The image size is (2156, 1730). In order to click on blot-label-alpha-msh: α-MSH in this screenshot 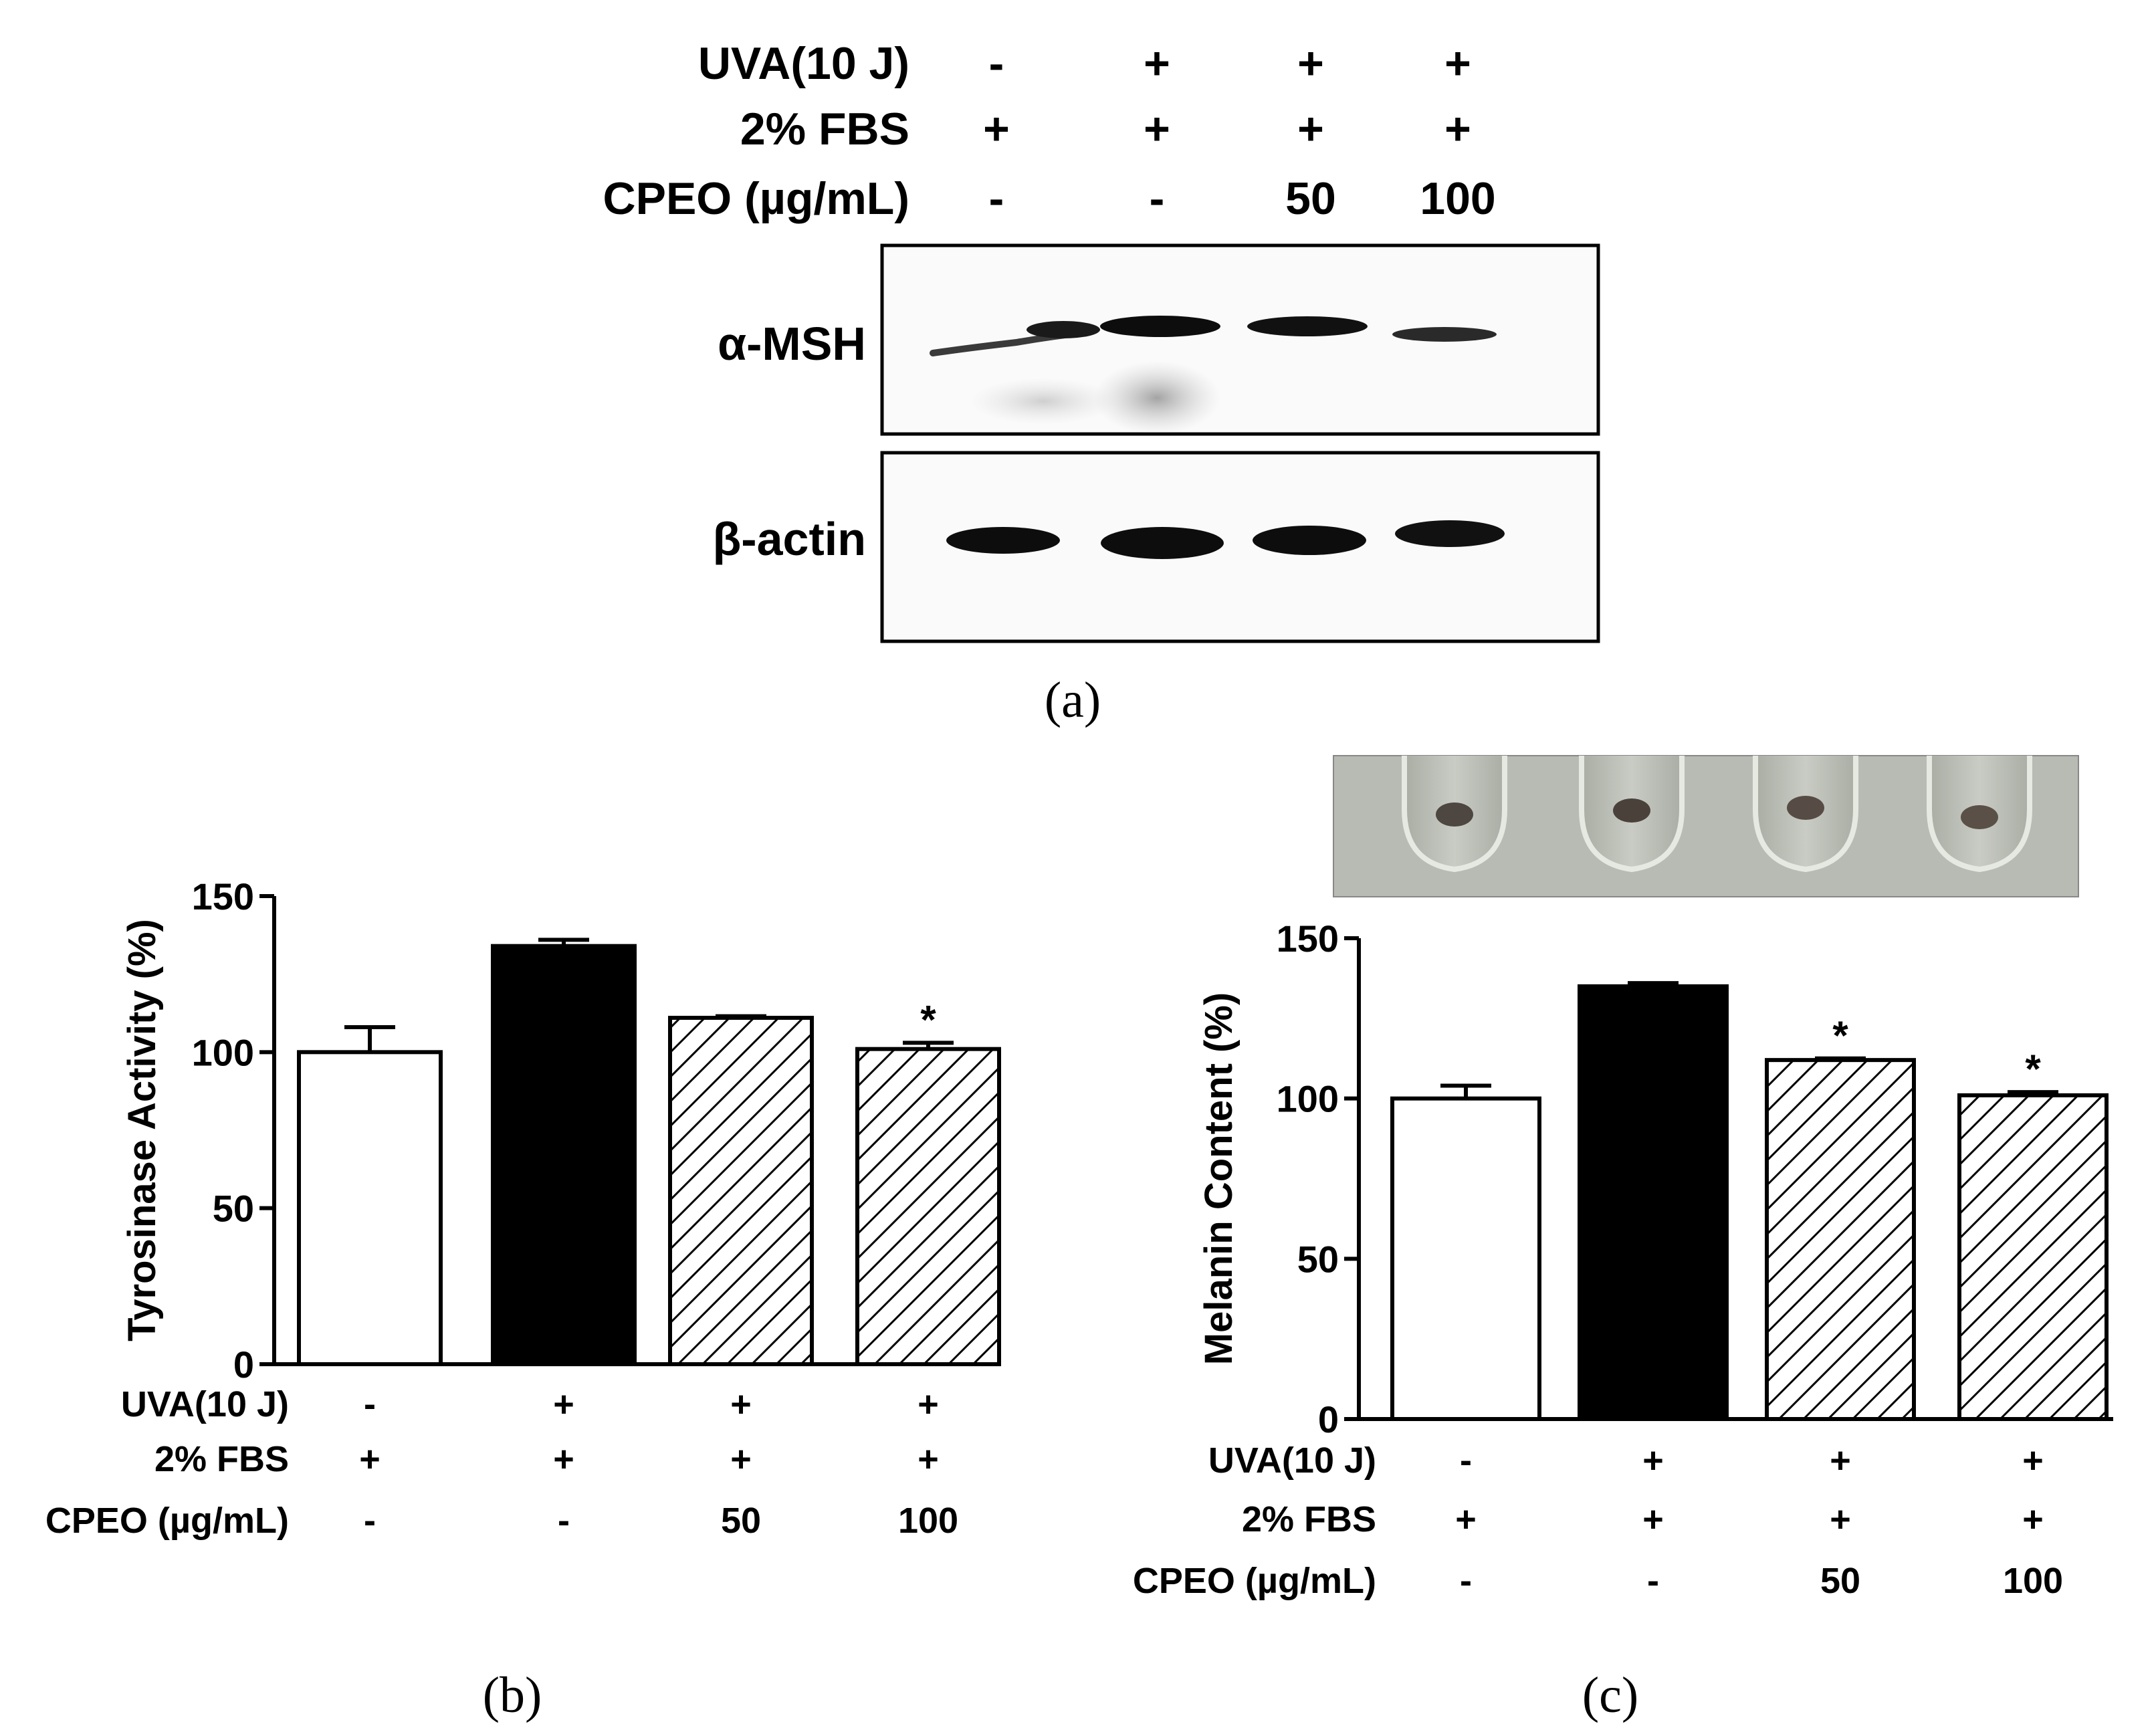, I will do `click(792, 344)`.